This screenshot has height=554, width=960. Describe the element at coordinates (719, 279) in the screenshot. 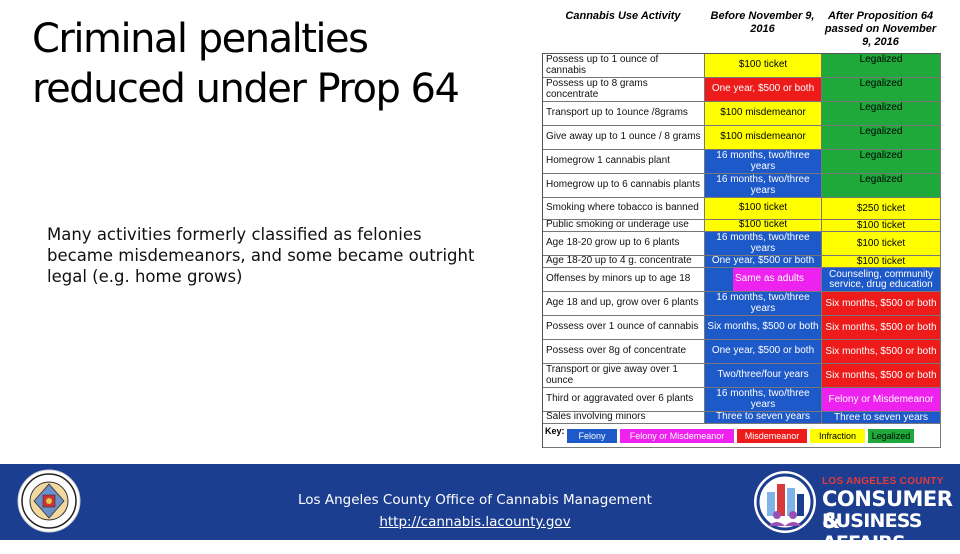

I see `split-color-swatch` at that location.